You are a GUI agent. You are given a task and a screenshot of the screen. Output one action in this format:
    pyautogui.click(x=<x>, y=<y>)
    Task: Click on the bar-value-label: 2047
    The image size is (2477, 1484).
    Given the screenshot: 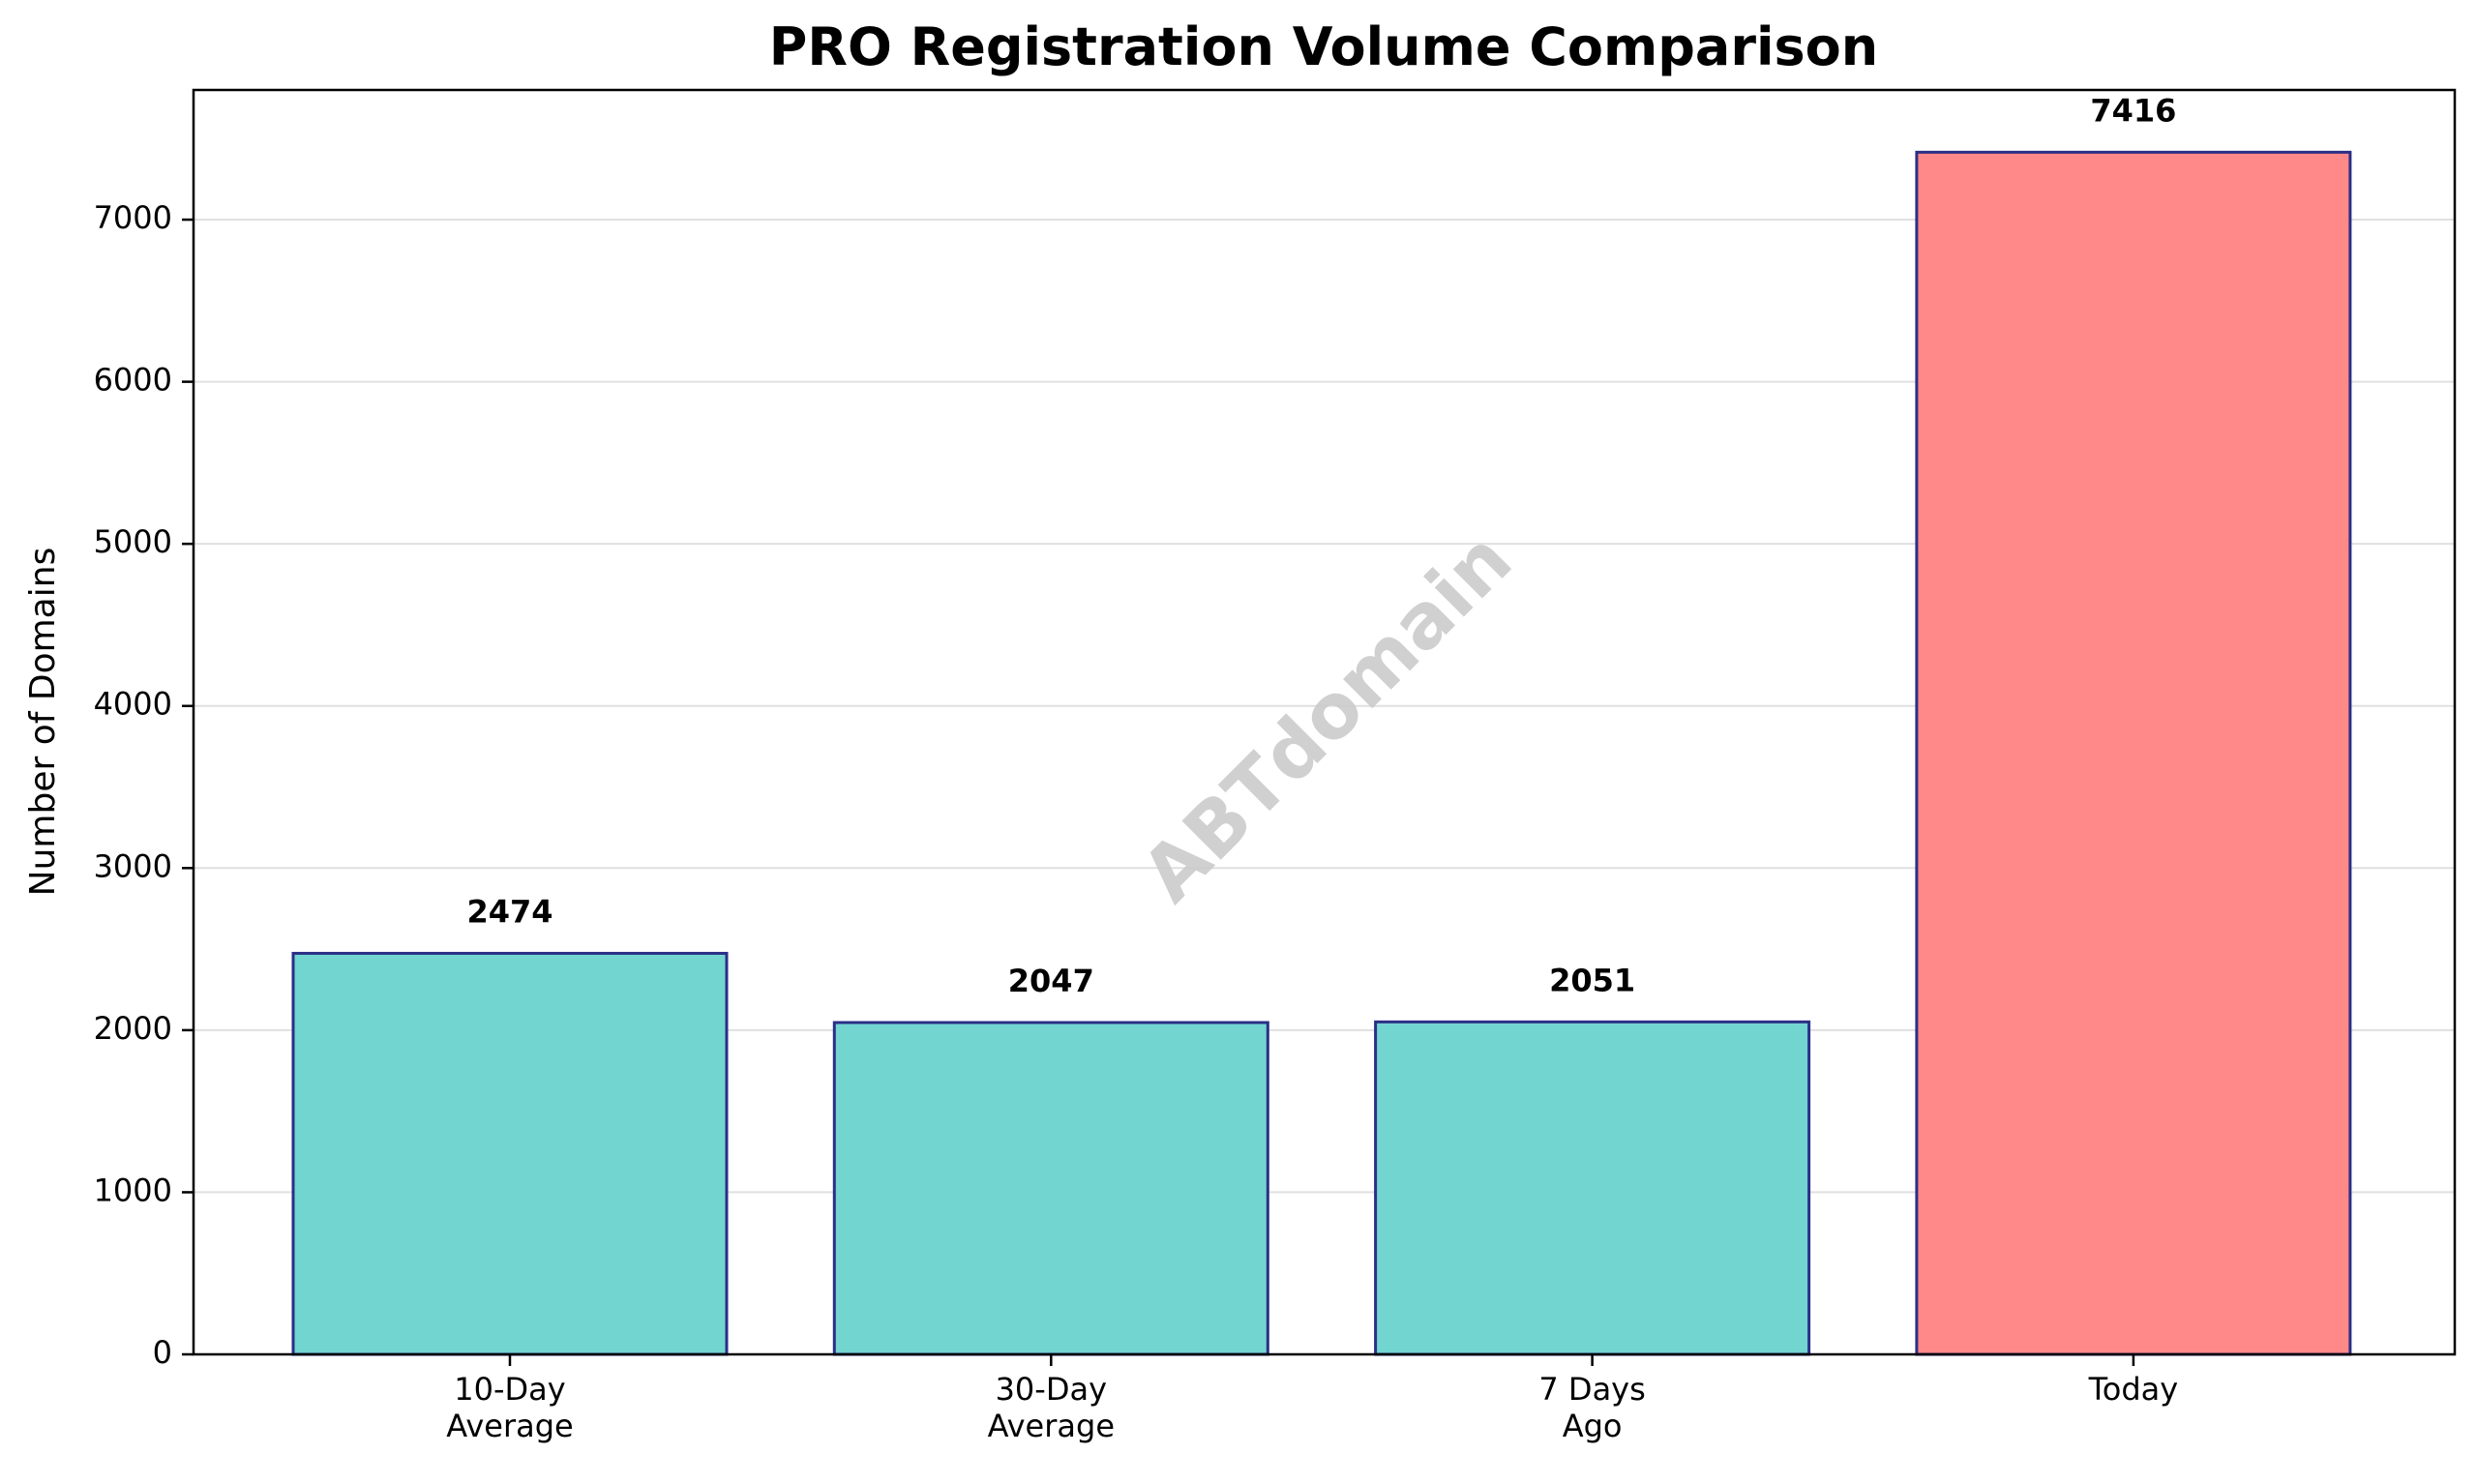 What is the action you would take?
    pyautogui.click(x=1051, y=981)
    